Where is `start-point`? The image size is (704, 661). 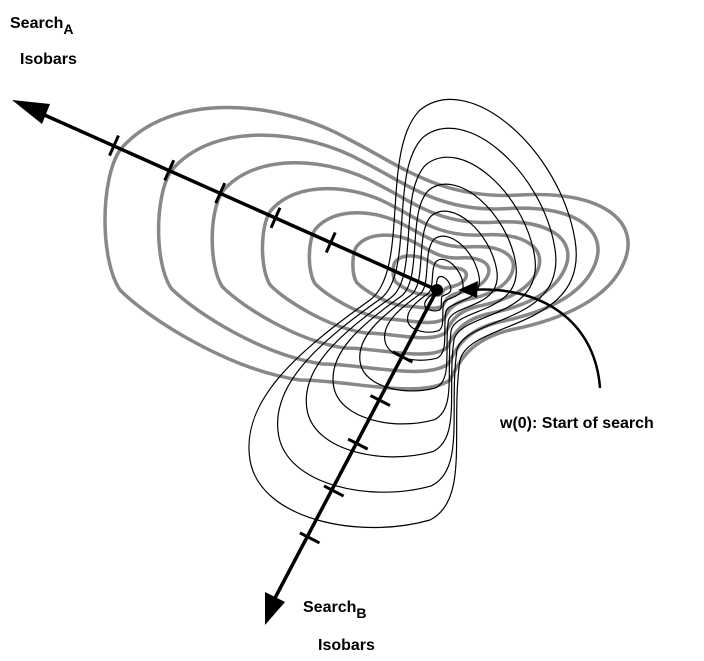
start-point is located at coordinates (437, 290).